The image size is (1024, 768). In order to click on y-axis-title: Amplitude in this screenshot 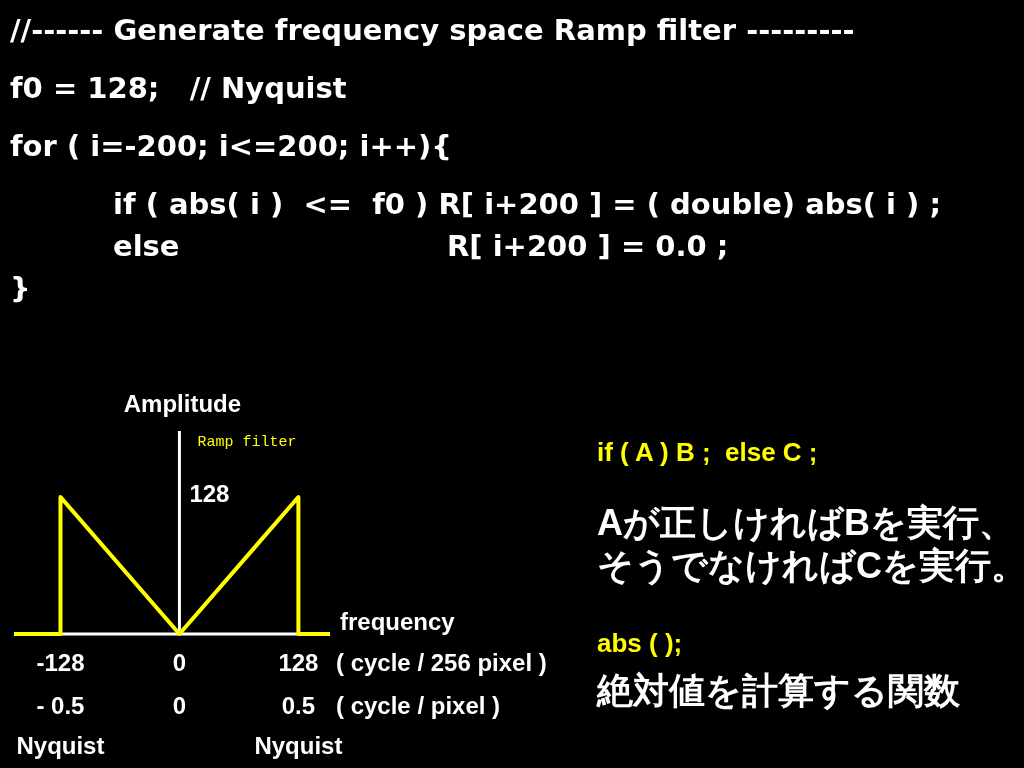, I will do `click(182, 403)`.